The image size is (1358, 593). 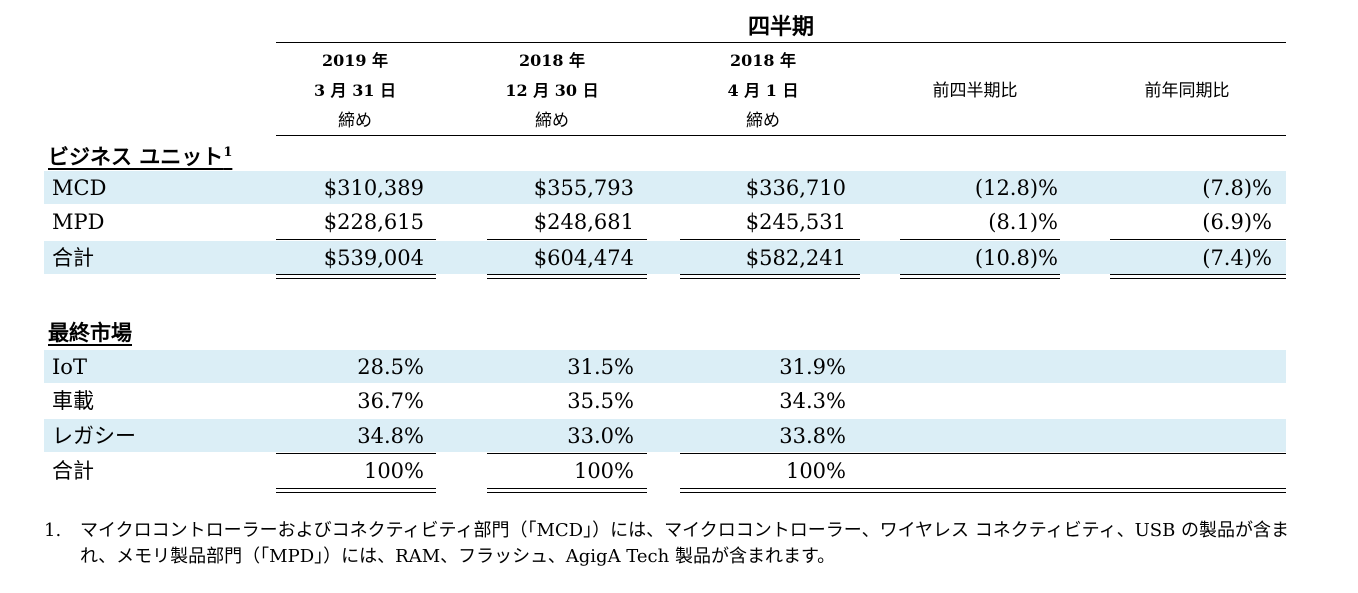 What do you see at coordinates (53, 530) in the screenshot?
I see `footnote-number: 1.` at bounding box center [53, 530].